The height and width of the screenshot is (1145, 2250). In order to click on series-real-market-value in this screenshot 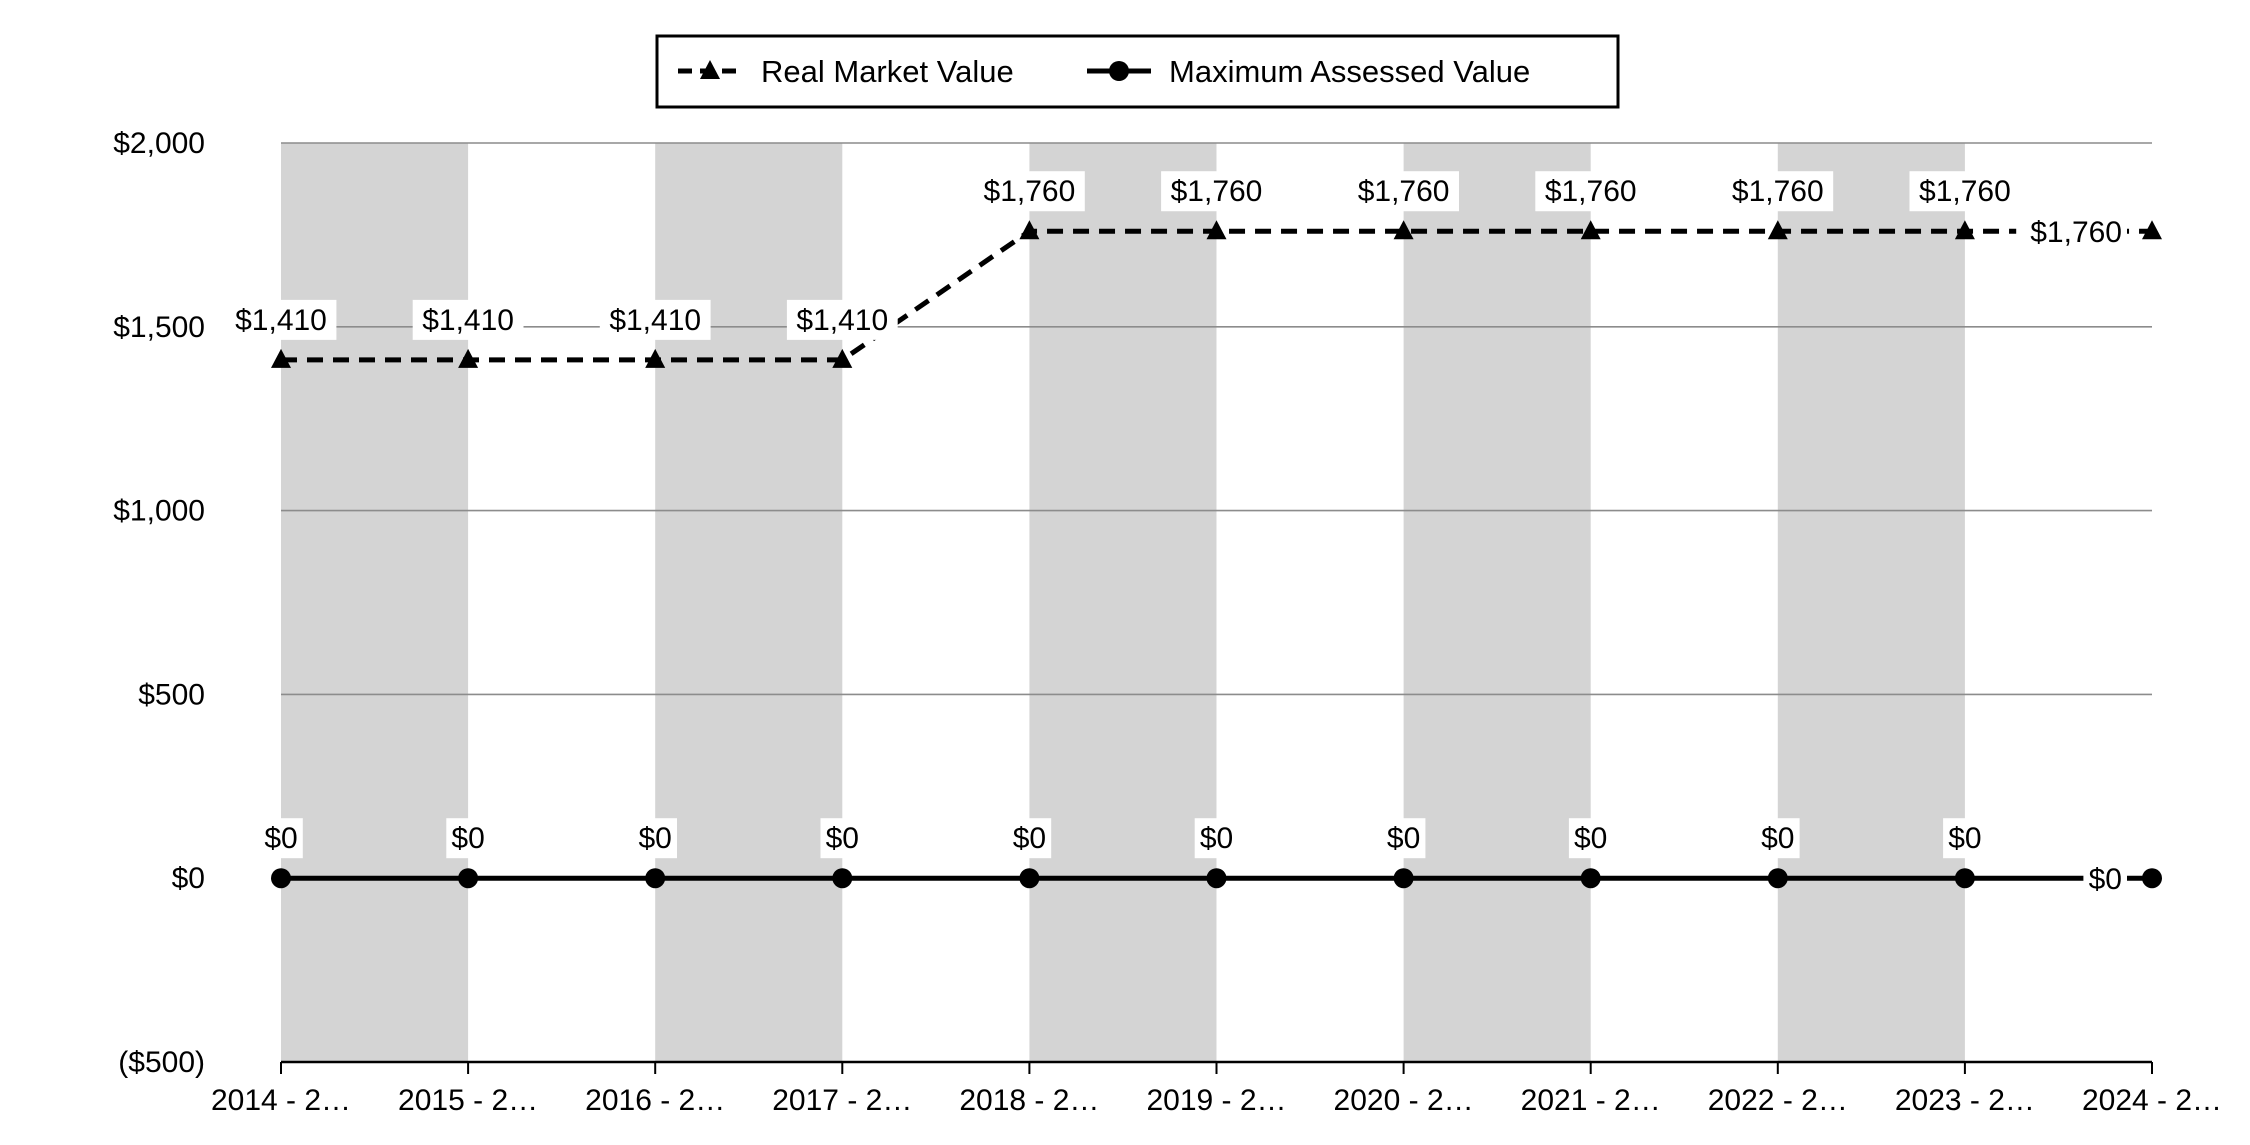, I will do `click(1216, 294)`.